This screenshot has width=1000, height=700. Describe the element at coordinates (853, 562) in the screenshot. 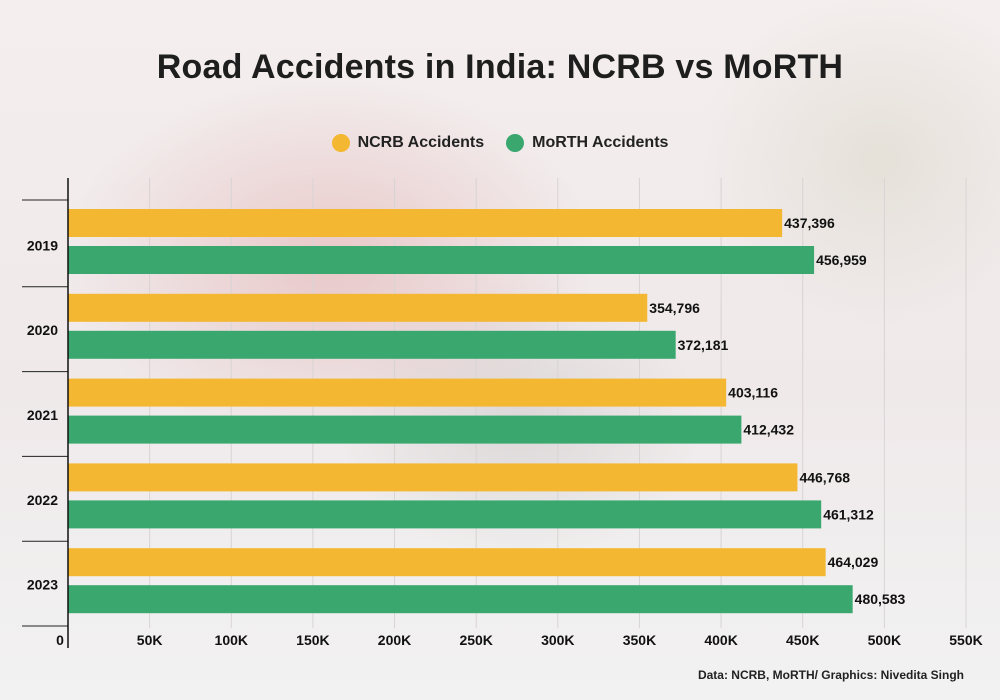

I see `data-label: 464,029` at that location.